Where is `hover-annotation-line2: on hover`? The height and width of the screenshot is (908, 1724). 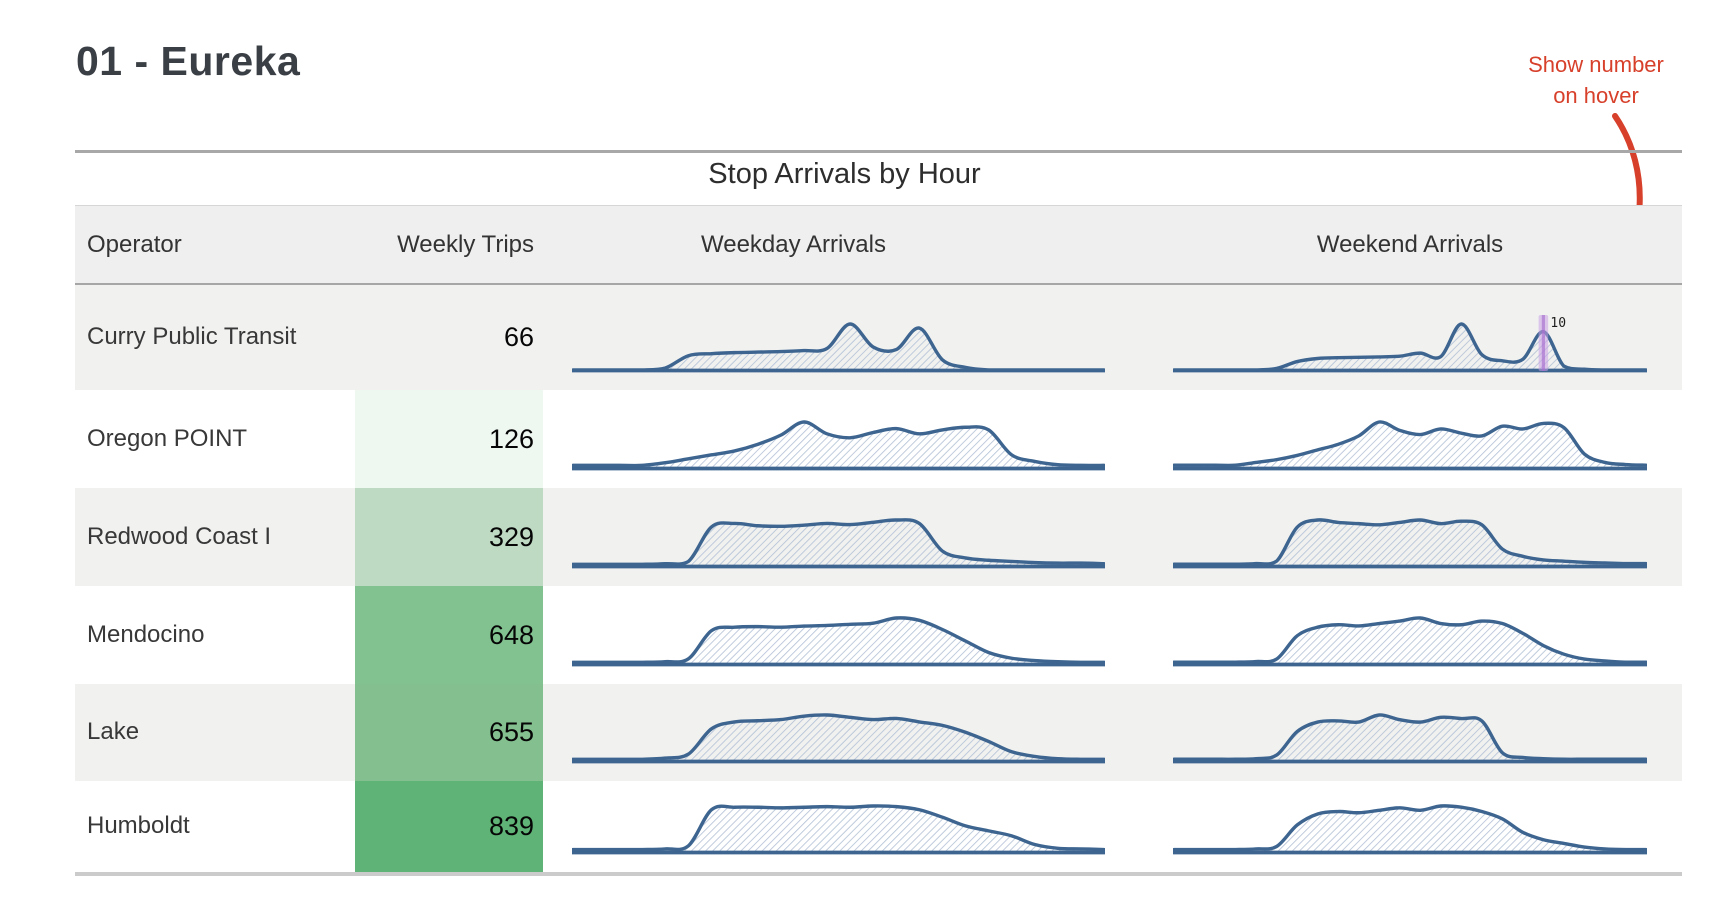
hover-annotation-line2: on hover is located at coordinates (1596, 95).